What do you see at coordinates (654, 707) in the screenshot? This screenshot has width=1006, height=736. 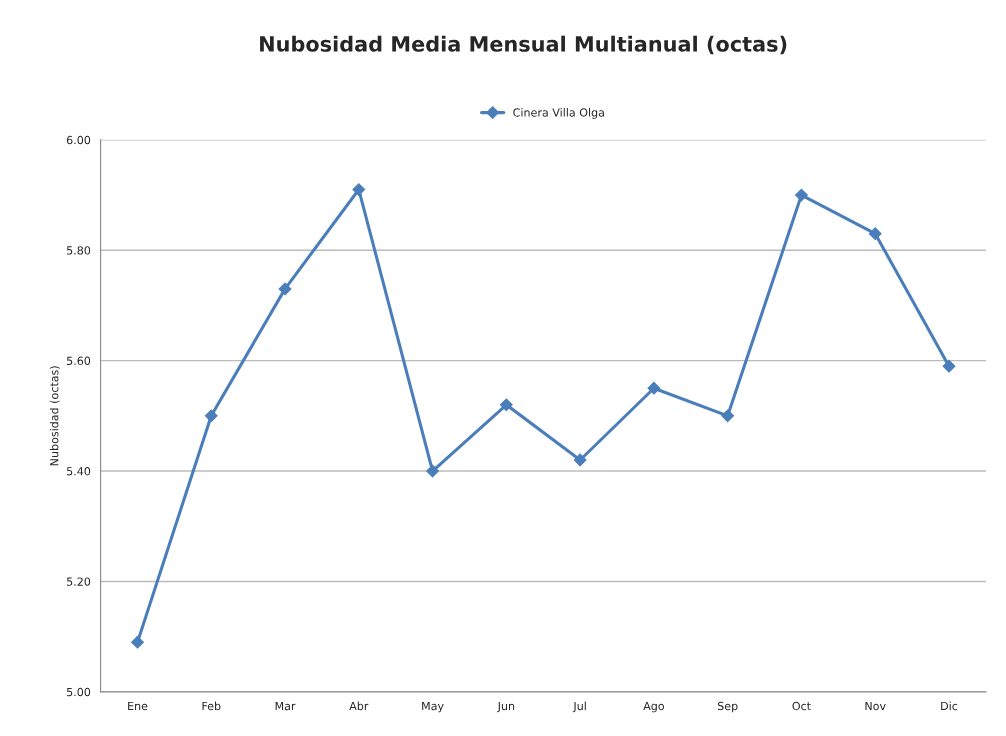 I see `x-tick-label: Ago` at bounding box center [654, 707].